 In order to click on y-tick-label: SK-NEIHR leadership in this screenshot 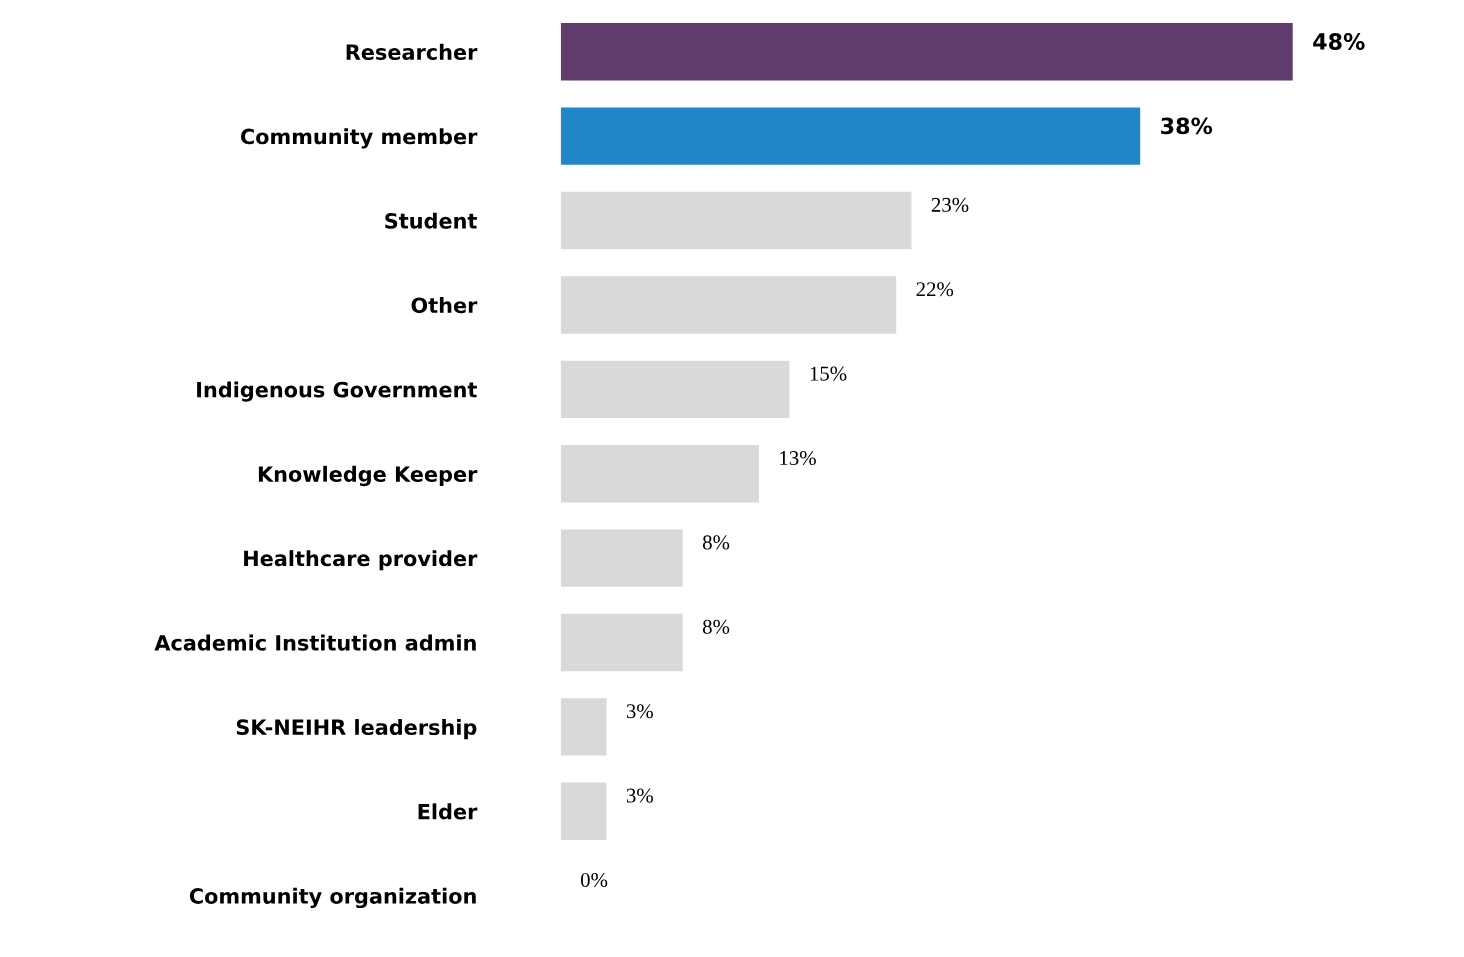, I will do `click(356, 729)`.